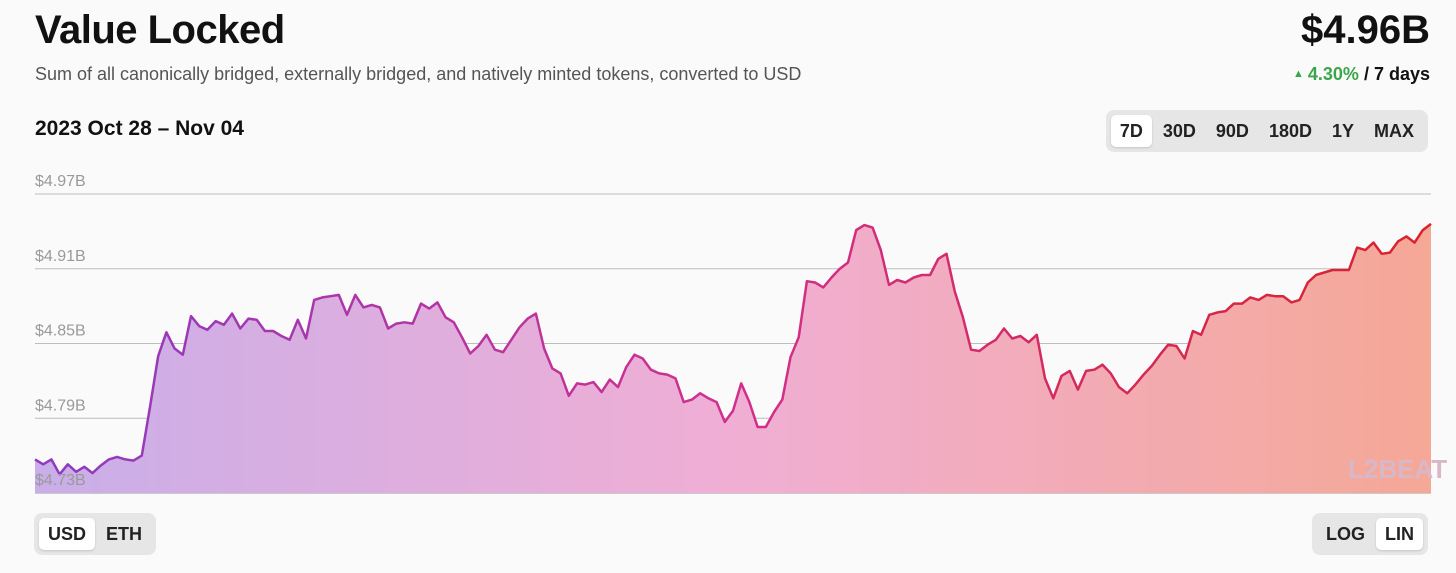  What do you see at coordinates (1399, 534) in the screenshot?
I see `scale-lin-button: LIN` at bounding box center [1399, 534].